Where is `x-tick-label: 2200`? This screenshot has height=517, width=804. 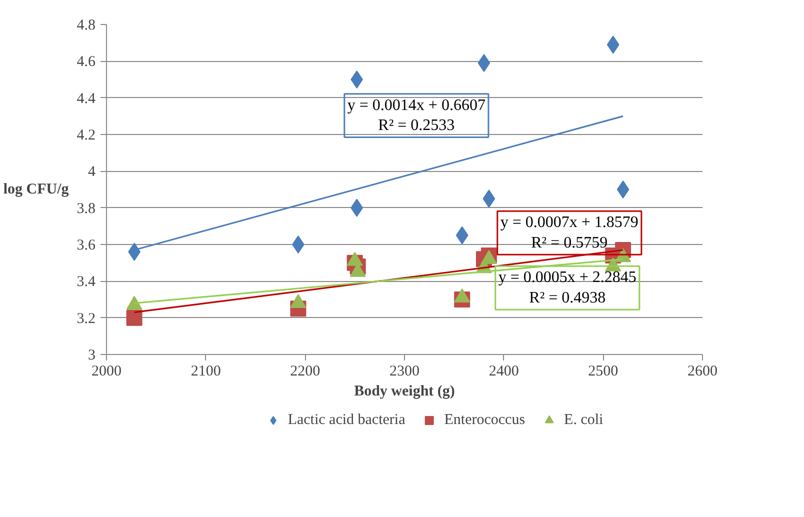
x-tick-label: 2200 is located at coordinates (305, 372).